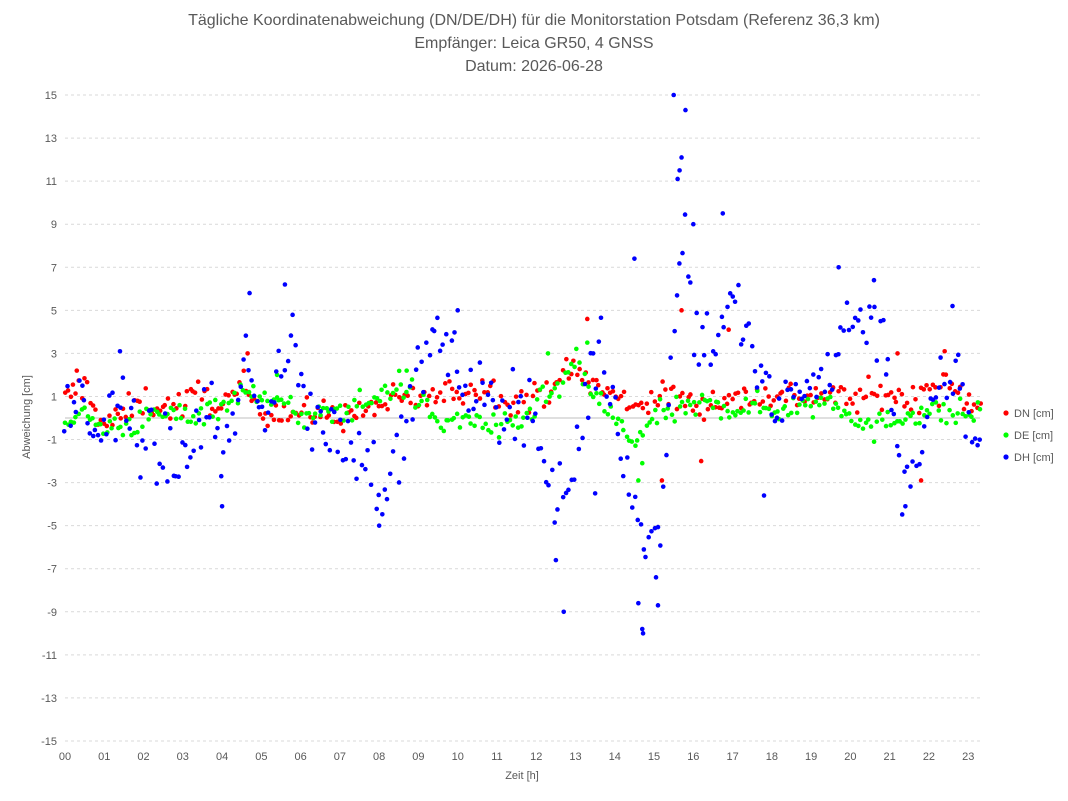 This screenshot has width=1068, height=801. I want to click on x-tick-label: 20, so click(850, 757).